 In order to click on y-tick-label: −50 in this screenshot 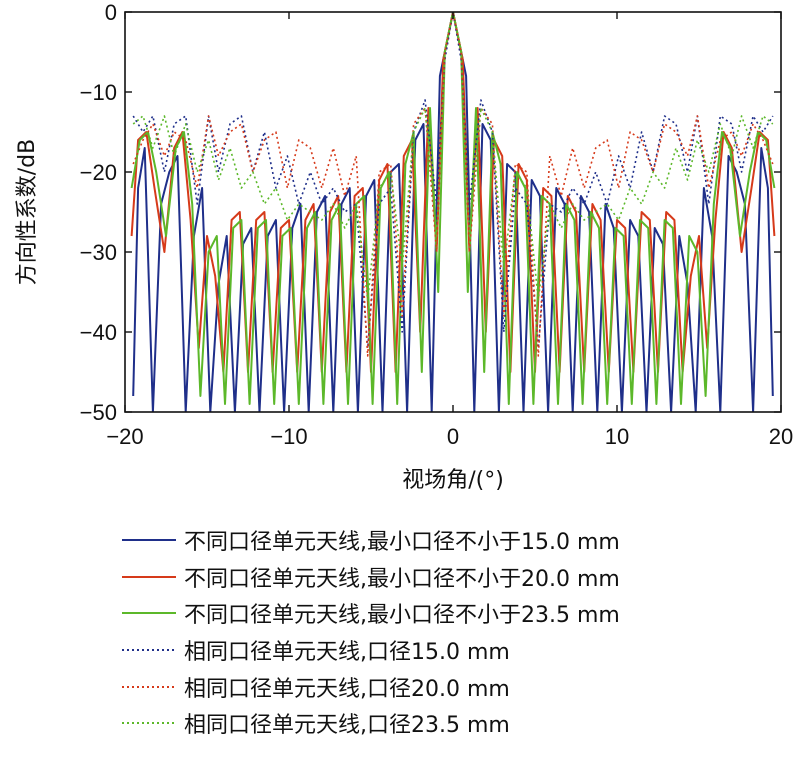, I will do `click(98, 412)`.